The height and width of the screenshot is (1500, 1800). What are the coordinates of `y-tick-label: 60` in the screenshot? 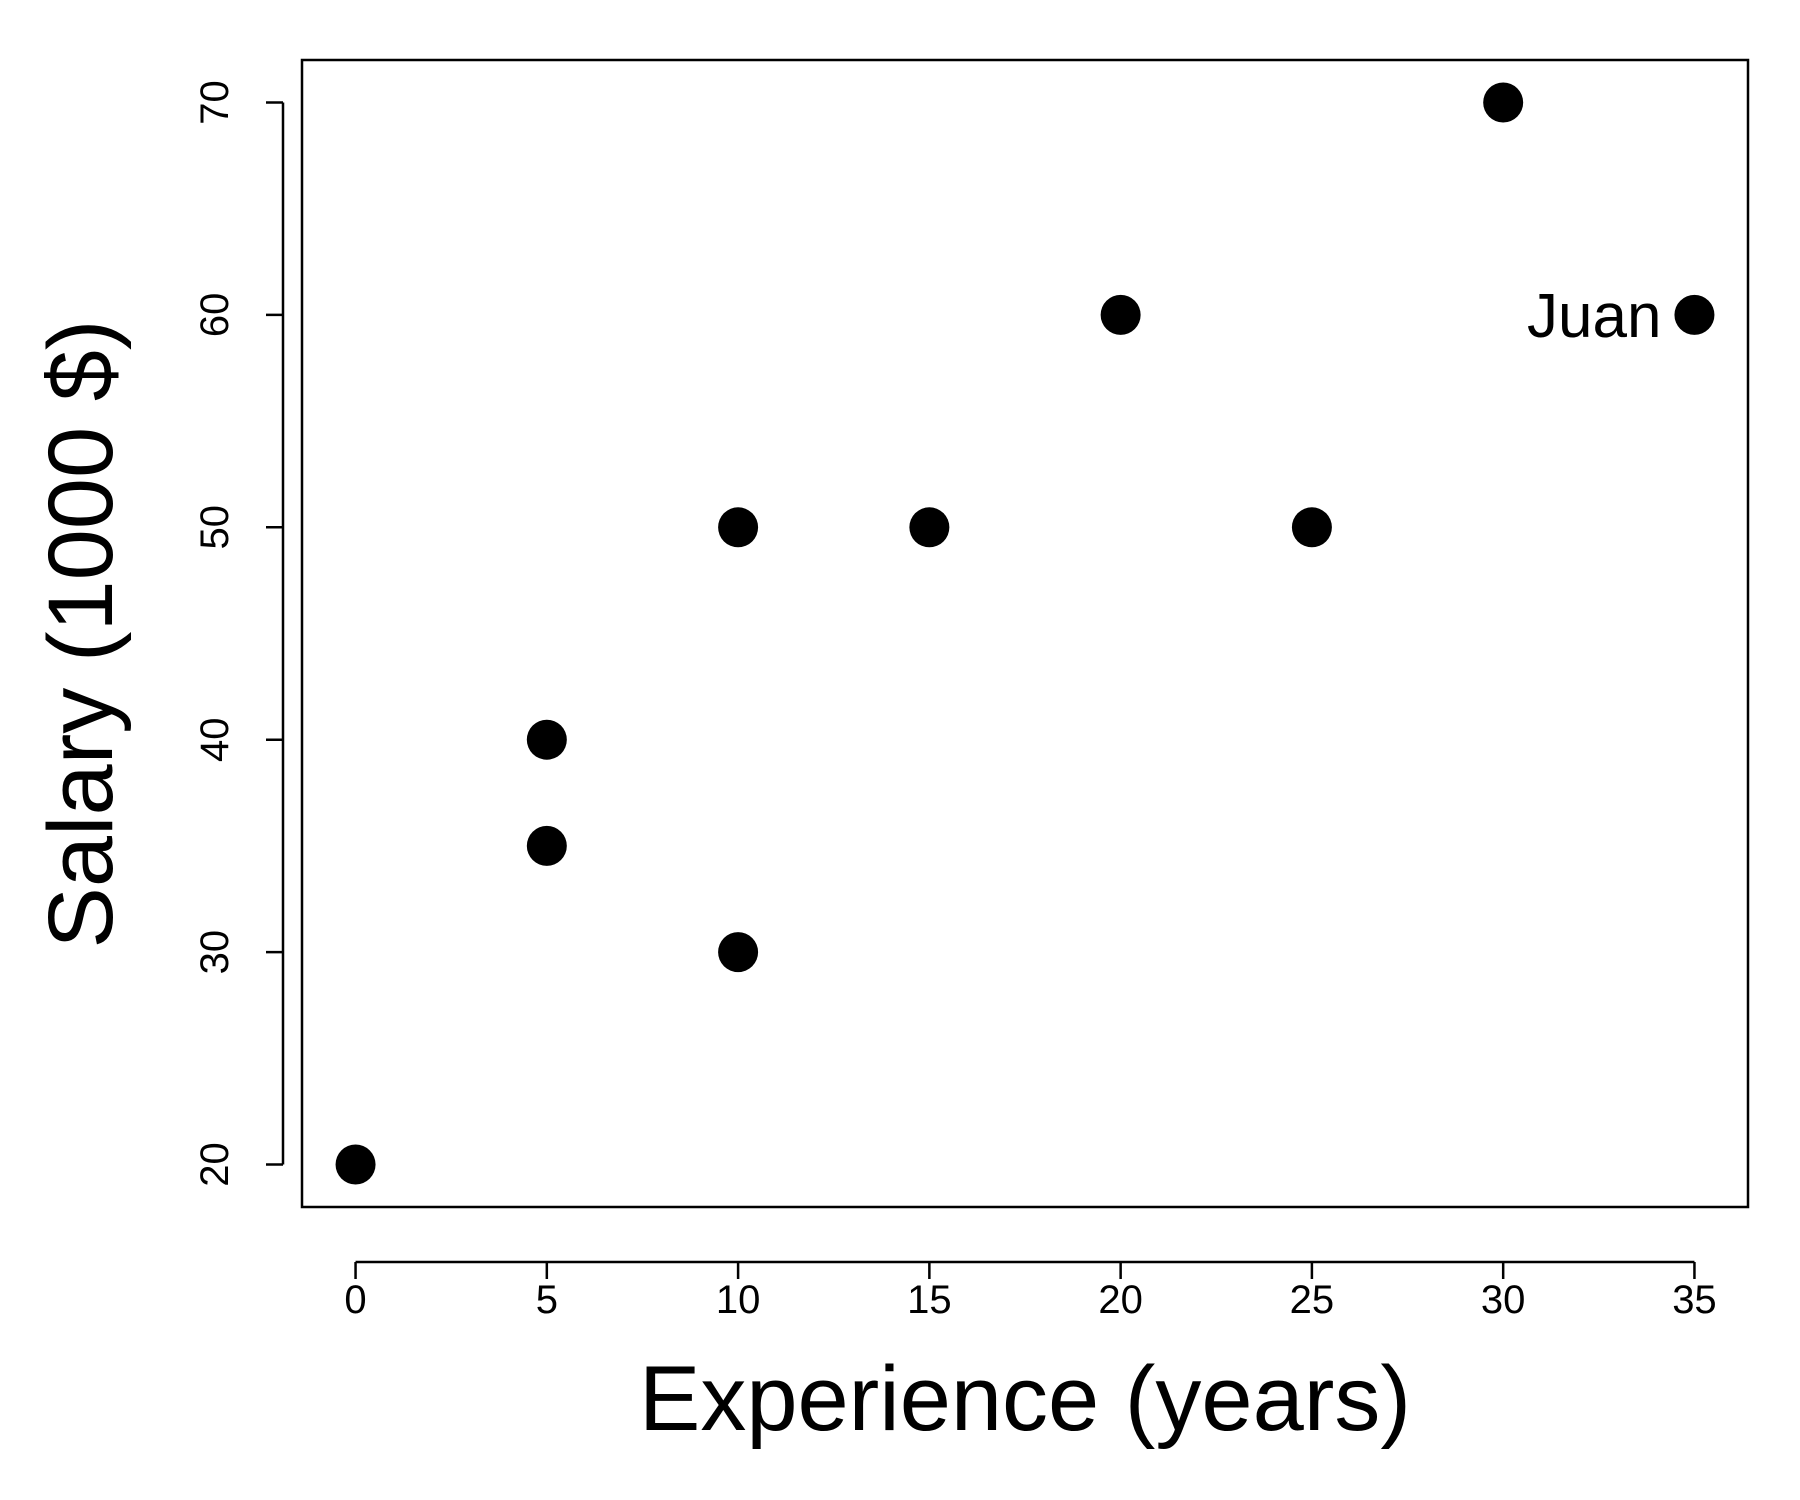 It's located at (215, 315).